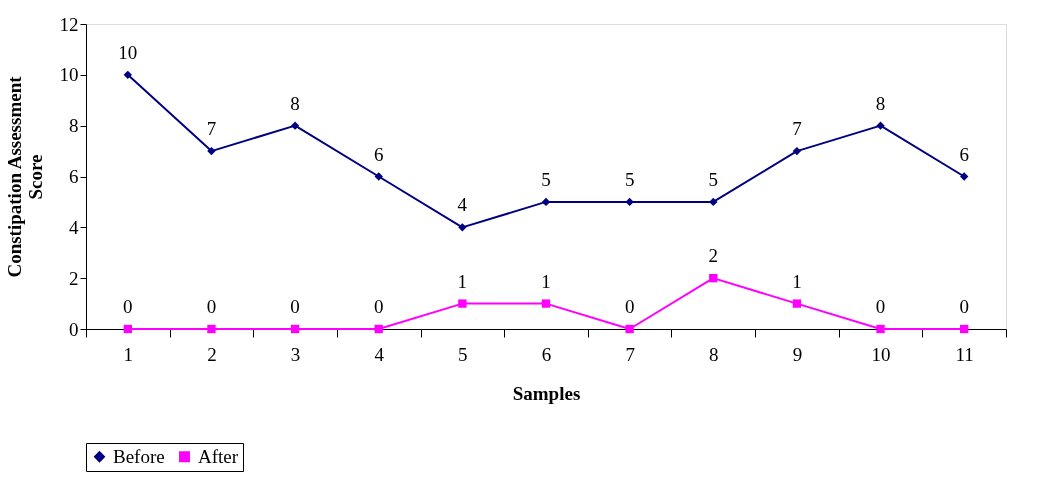 The width and height of the screenshot is (1062, 486). I want to click on x-tick-label: 4, so click(379, 354).